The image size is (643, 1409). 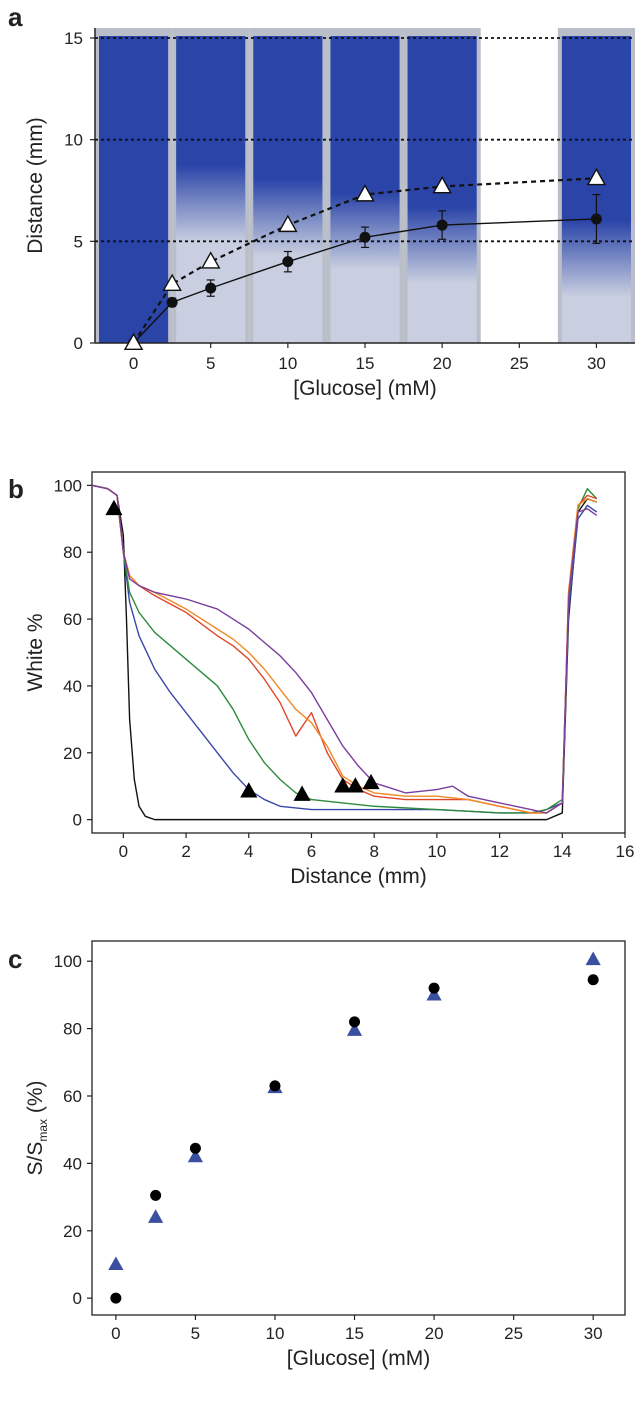 What do you see at coordinates (68, 961) in the screenshot?
I see `c-ytick-label: 100` at bounding box center [68, 961].